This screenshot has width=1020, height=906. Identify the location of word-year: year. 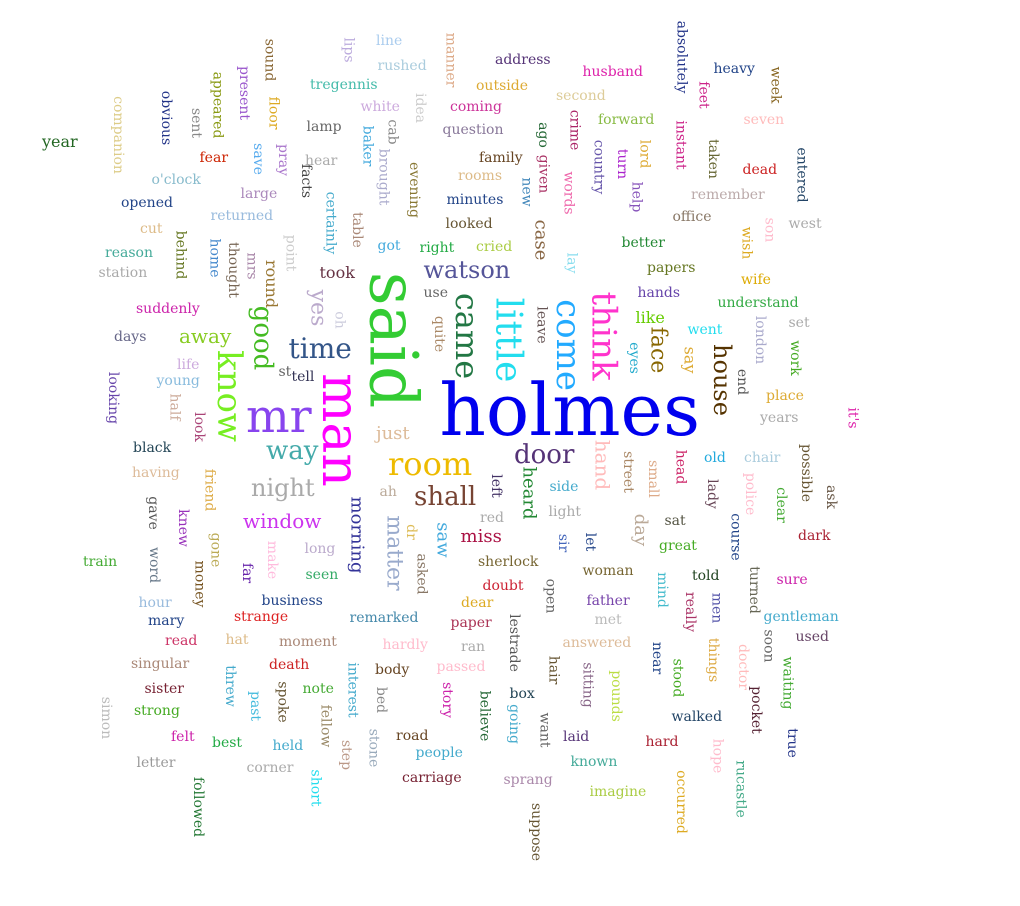
(60, 141).